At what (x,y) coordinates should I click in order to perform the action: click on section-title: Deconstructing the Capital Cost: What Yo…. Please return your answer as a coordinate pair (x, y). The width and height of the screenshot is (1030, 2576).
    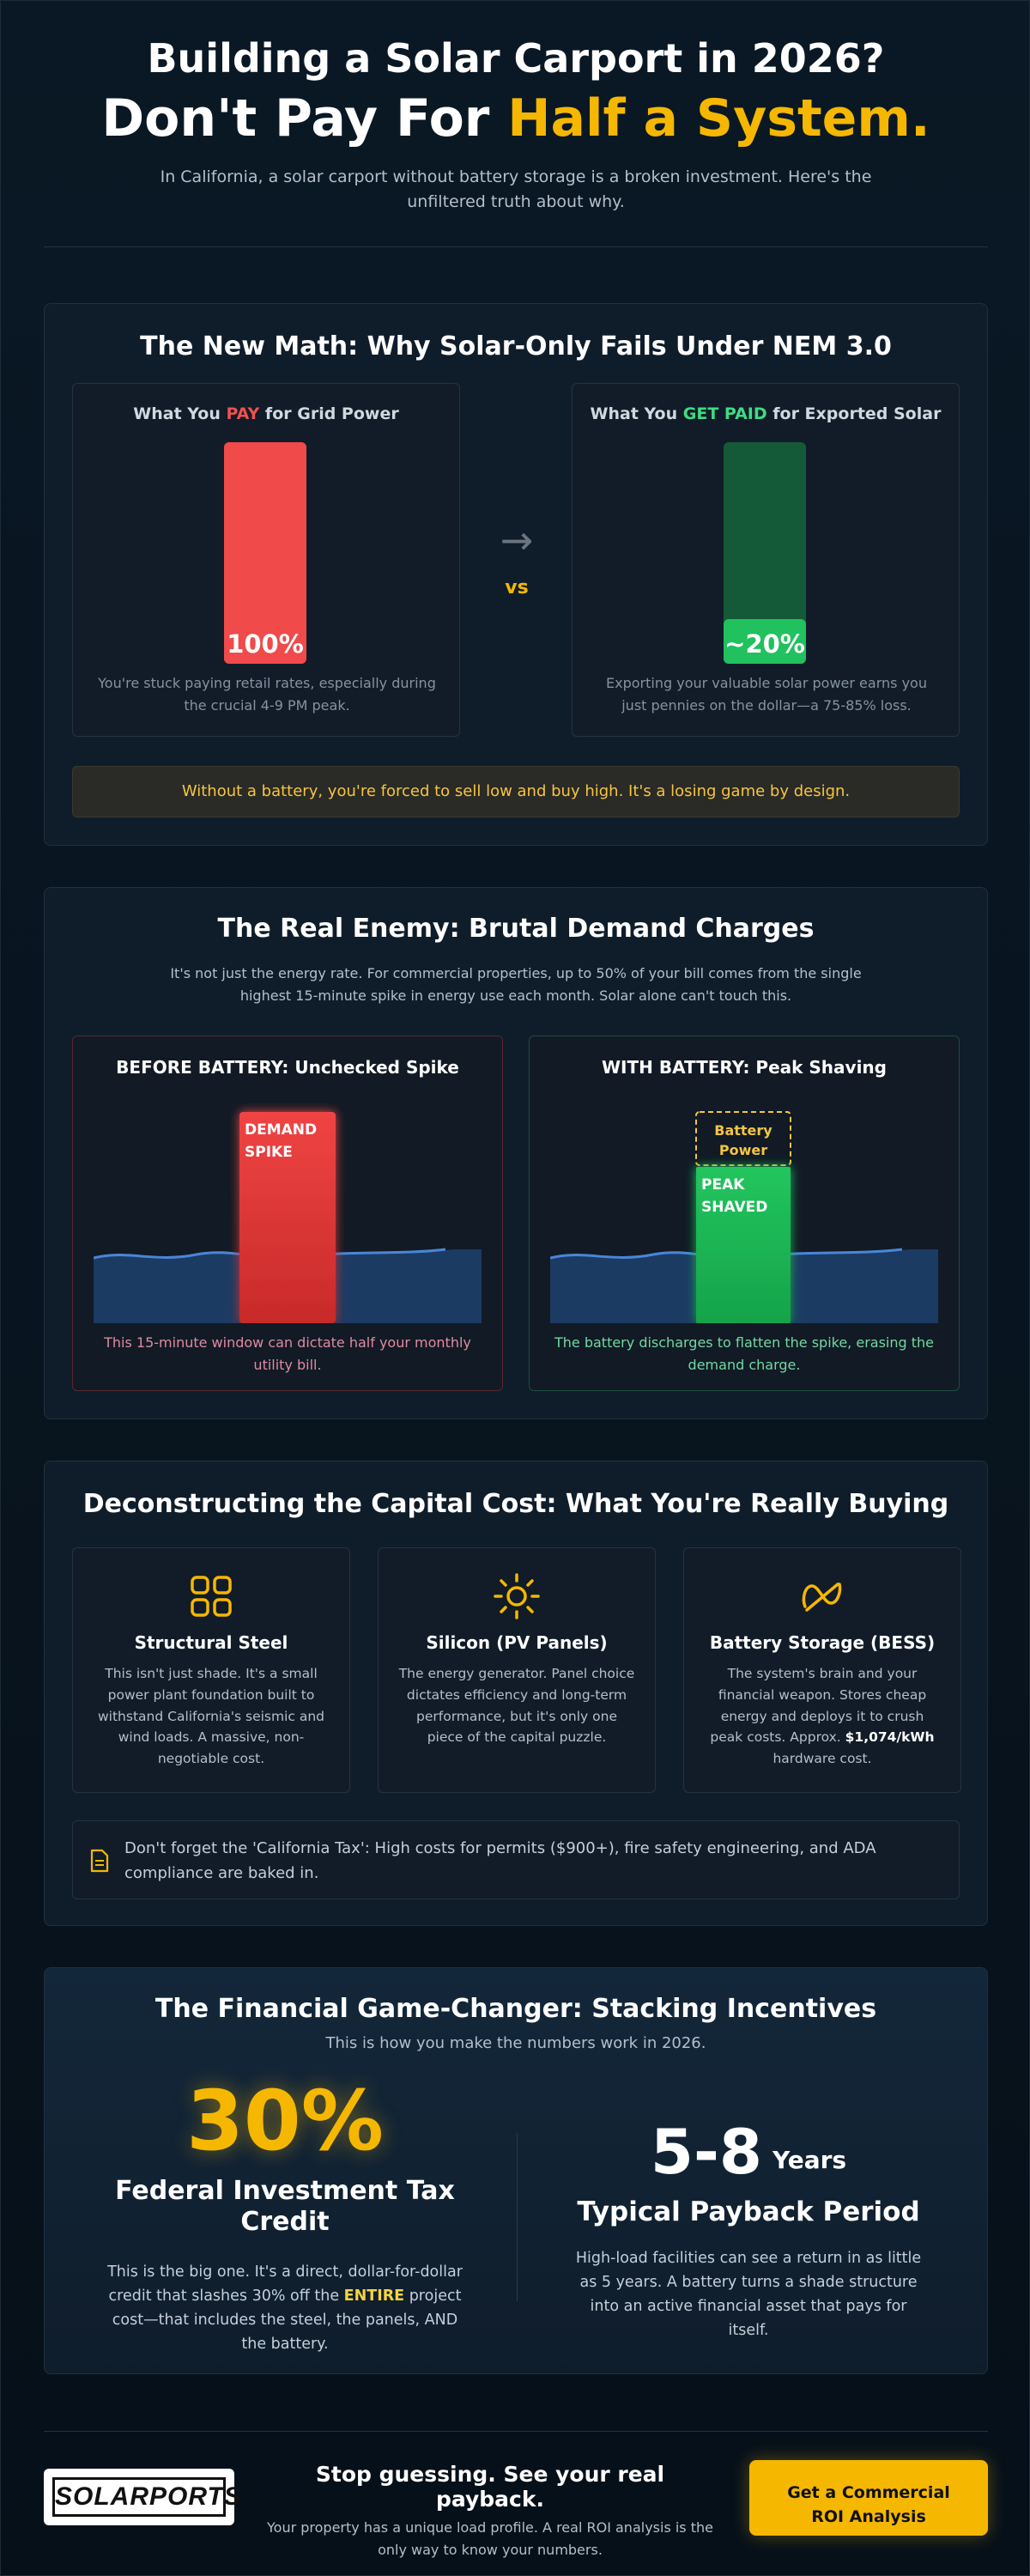
    Looking at the image, I should click on (515, 1504).